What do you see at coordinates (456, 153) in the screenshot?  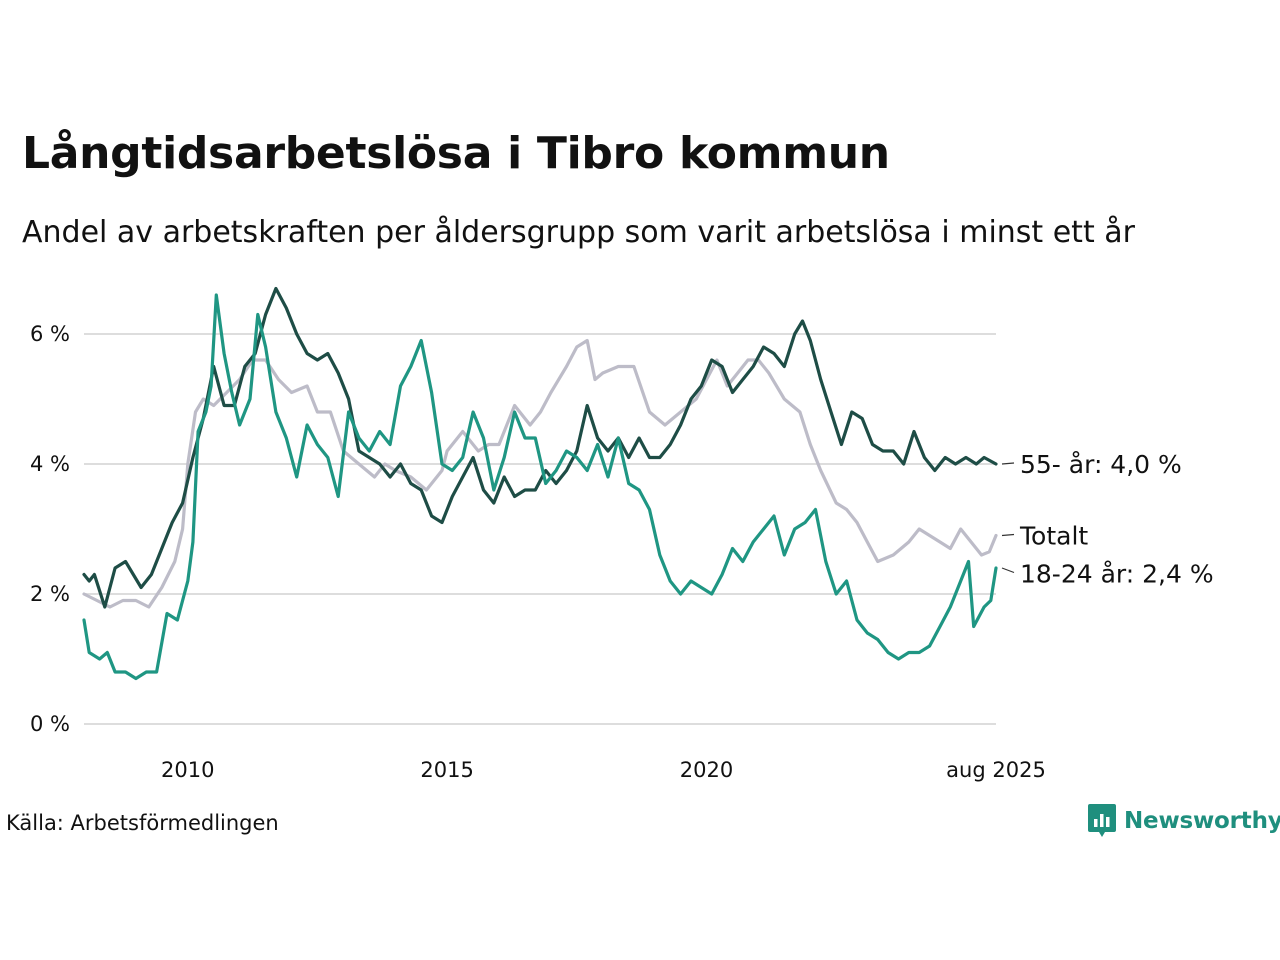 I see `chart-title: Långtidsarbetslösa i Tibro kommun` at bounding box center [456, 153].